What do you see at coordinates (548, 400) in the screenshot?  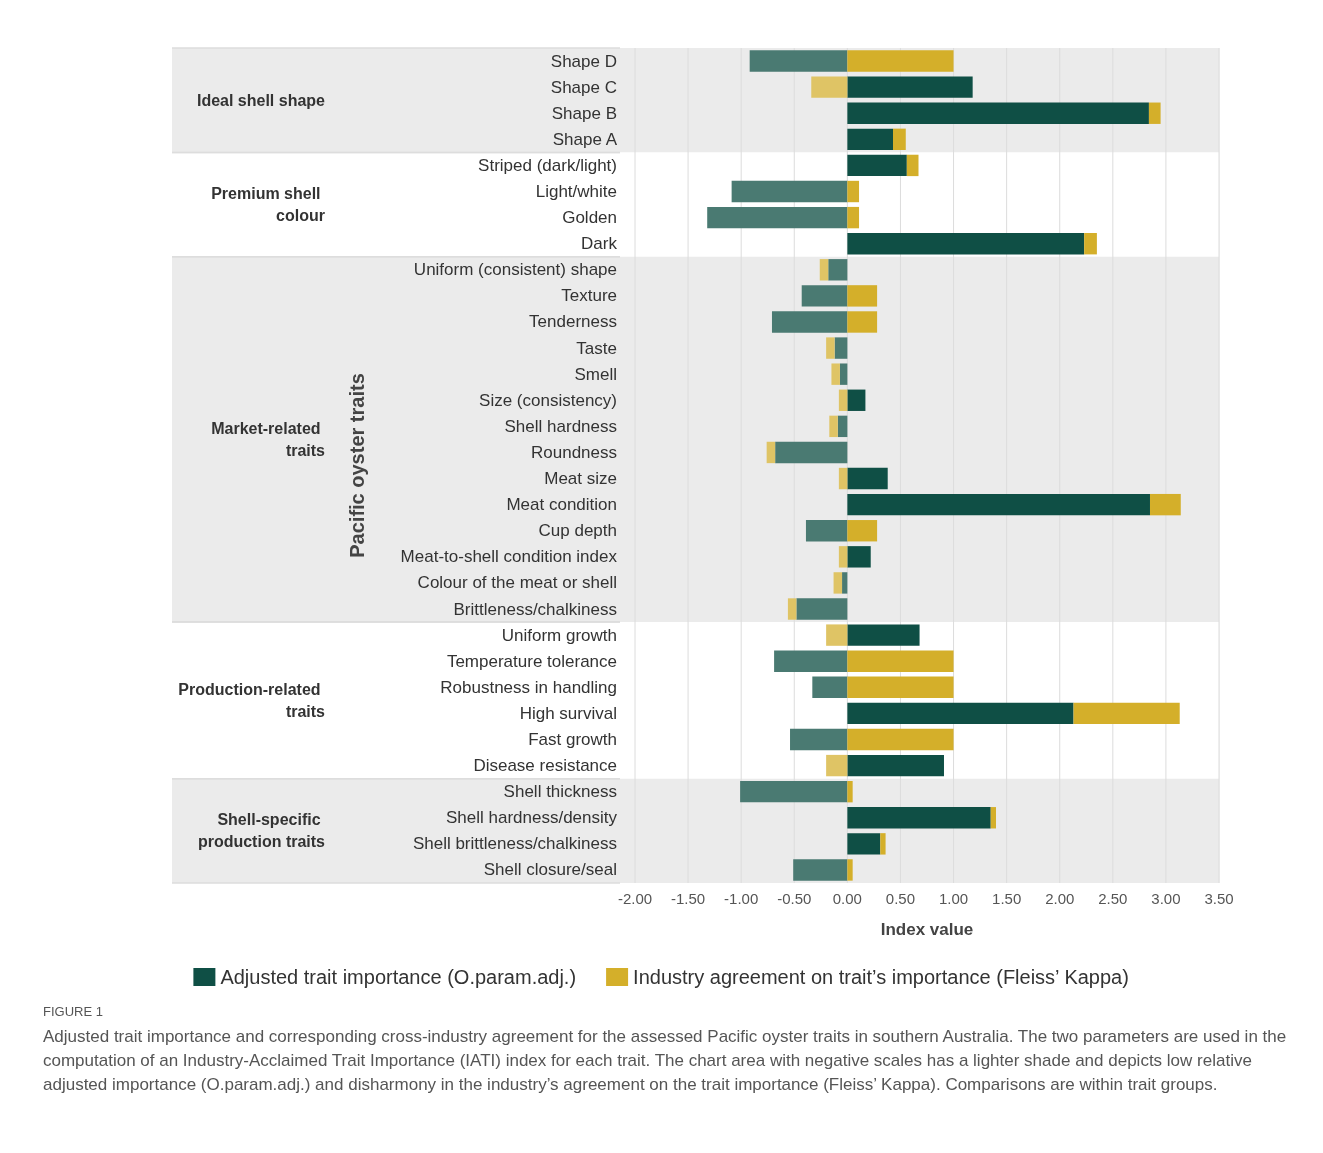 I see `y-tick-label: Size (consistency)` at bounding box center [548, 400].